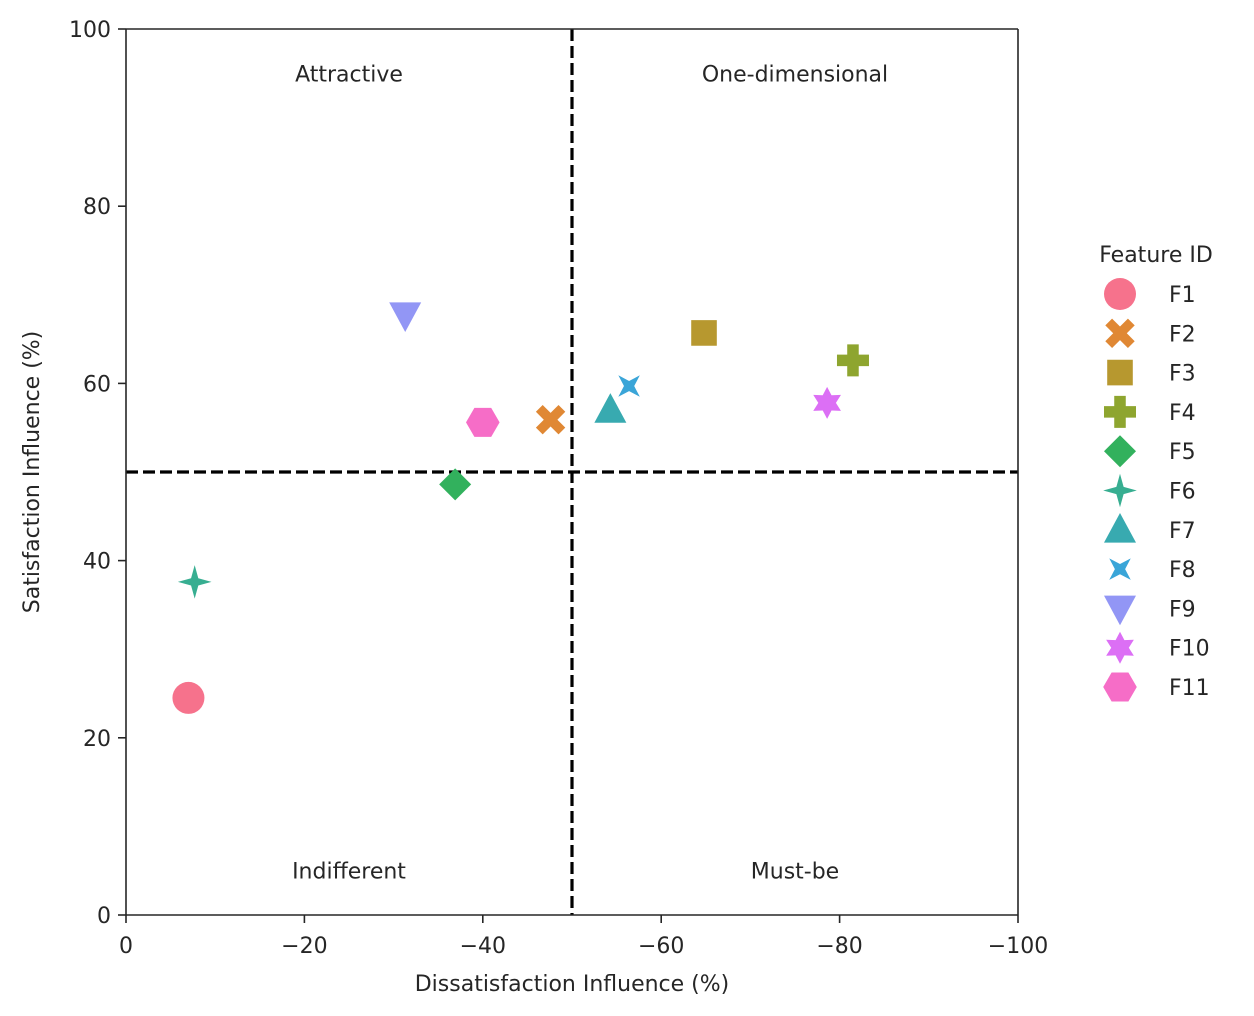 This screenshot has width=1254, height=1016. I want to click on legend-title: Feature ID, so click(1156, 255).